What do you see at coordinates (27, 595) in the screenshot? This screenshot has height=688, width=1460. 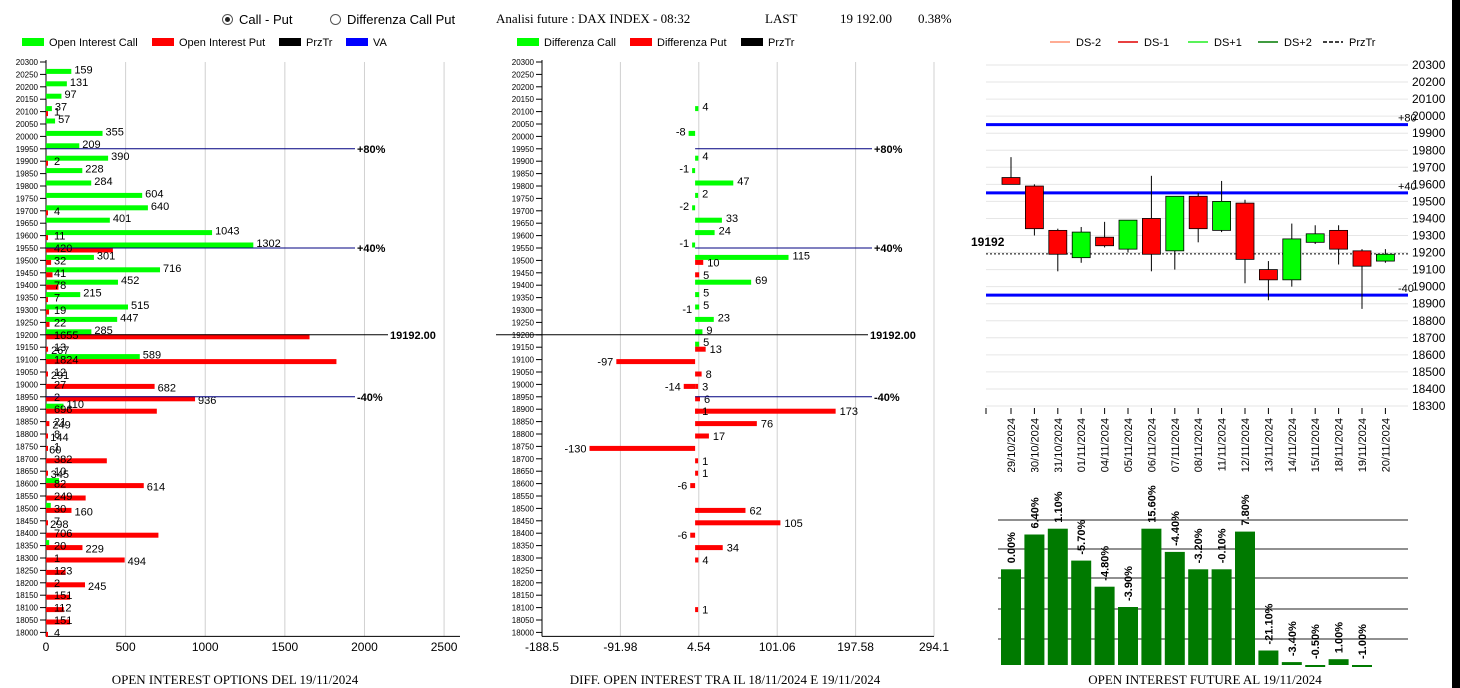 I see `y-tick-18150: 18150` at bounding box center [27, 595].